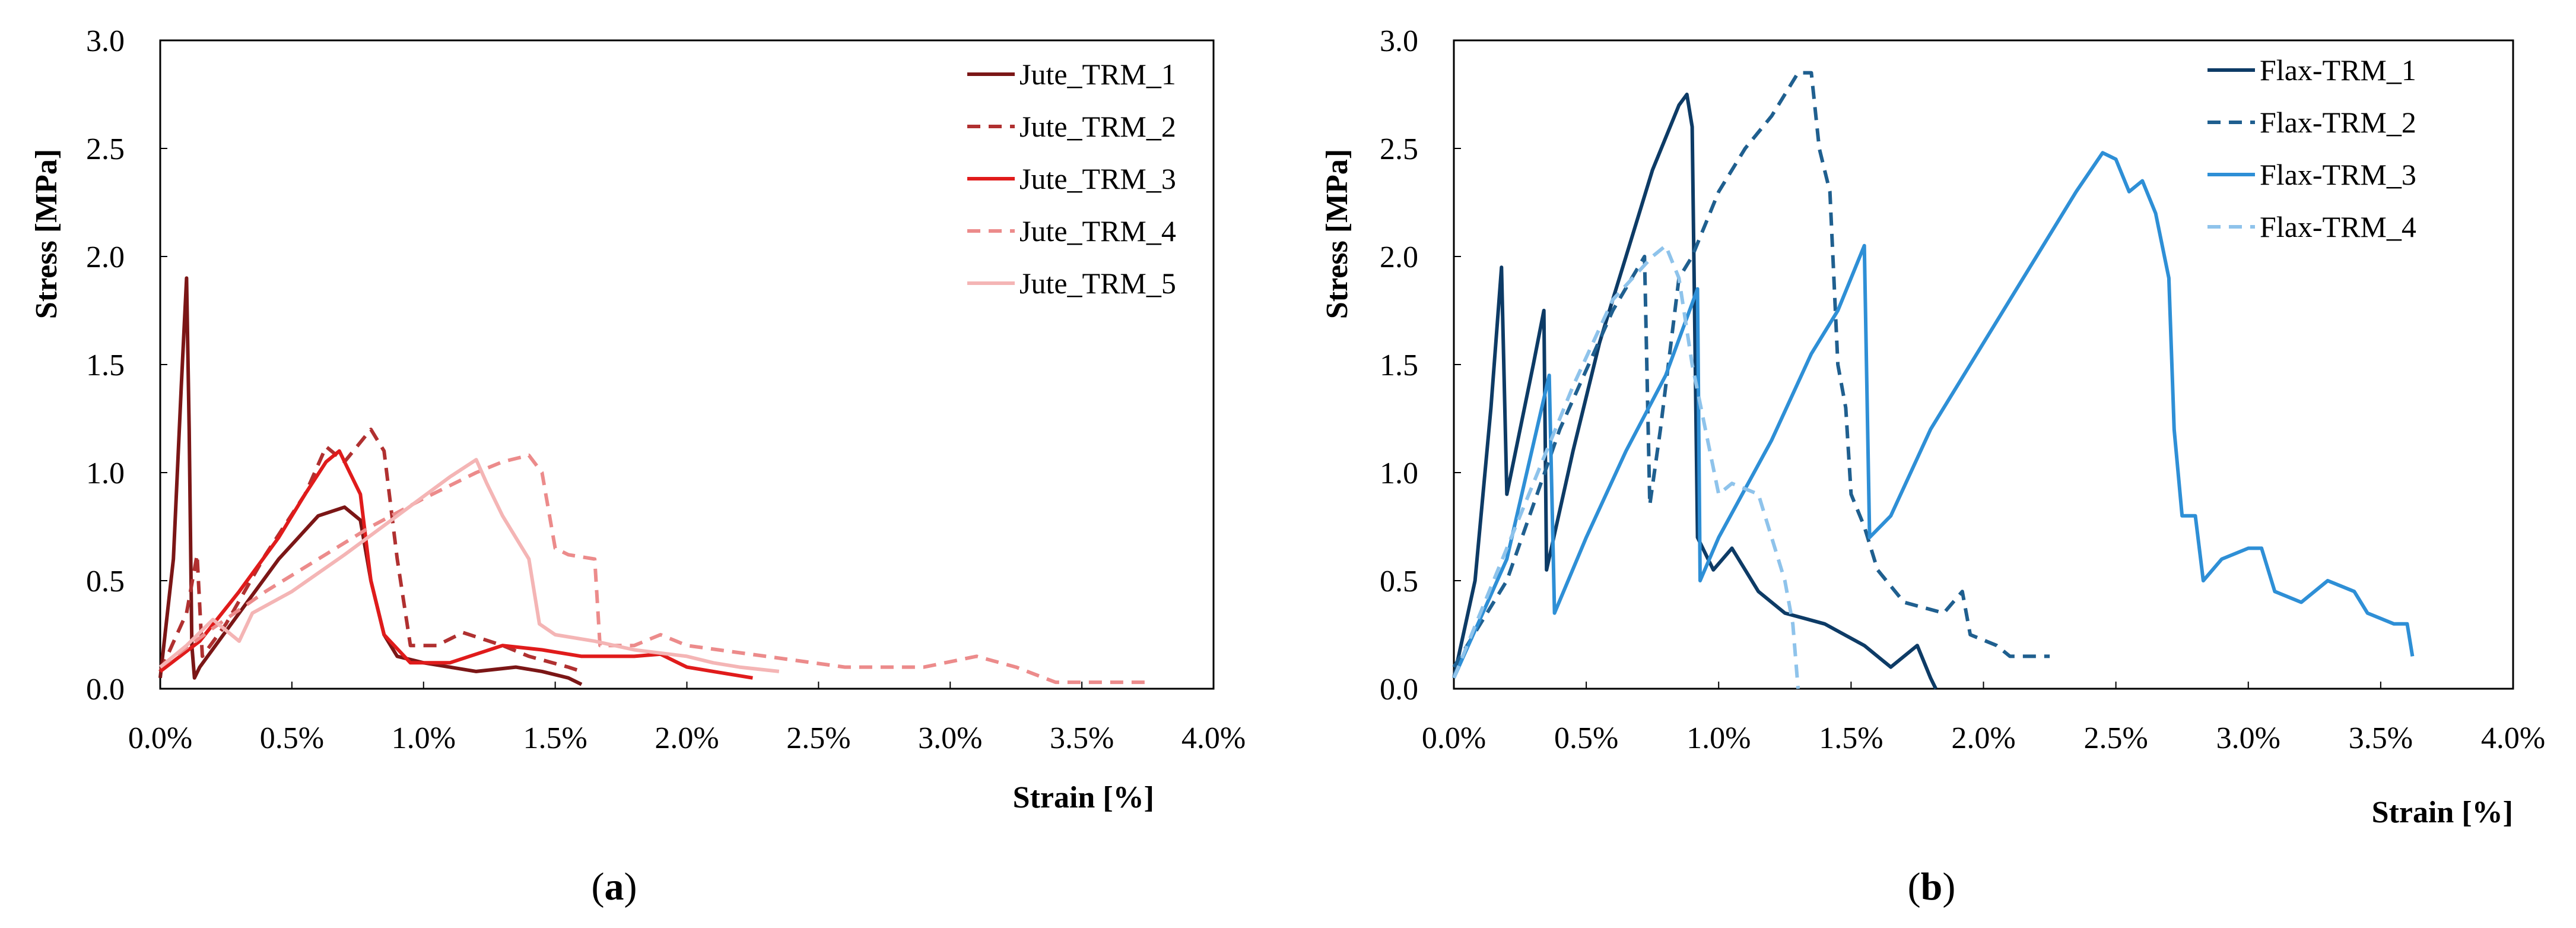 The width and height of the screenshot is (2576, 928). Describe the element at coordinates (1097, 231) in the screenshot. I see `legend-label: Jute_TRM_4` at that location.